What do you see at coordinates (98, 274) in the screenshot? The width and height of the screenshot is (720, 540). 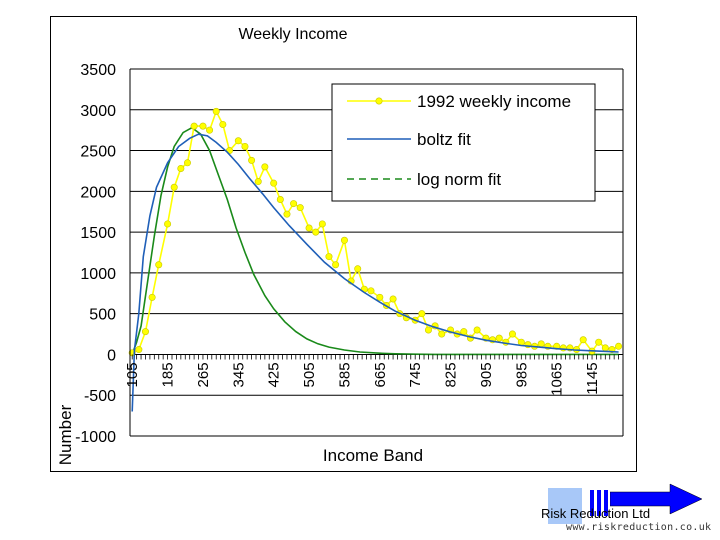 I see `y-tick-label: 1000` at bounding box center [98, 274].